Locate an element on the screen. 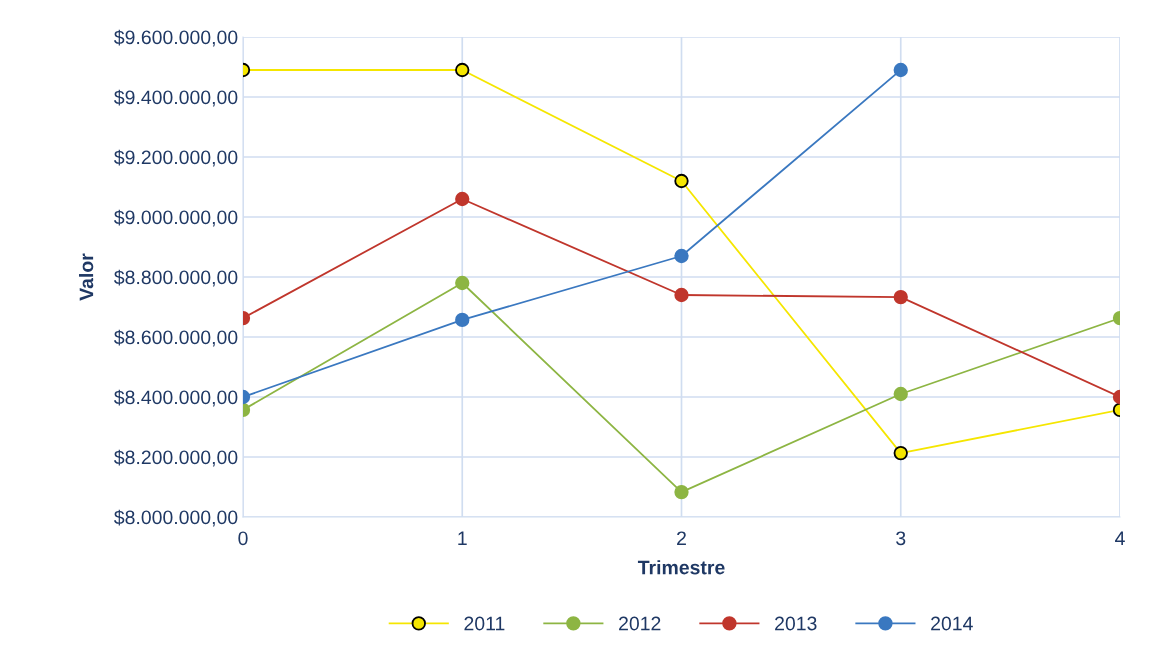 The width and height of the screenshot is (1155, 657). x-tick-label: 3 is located at coordinates (901, 538).